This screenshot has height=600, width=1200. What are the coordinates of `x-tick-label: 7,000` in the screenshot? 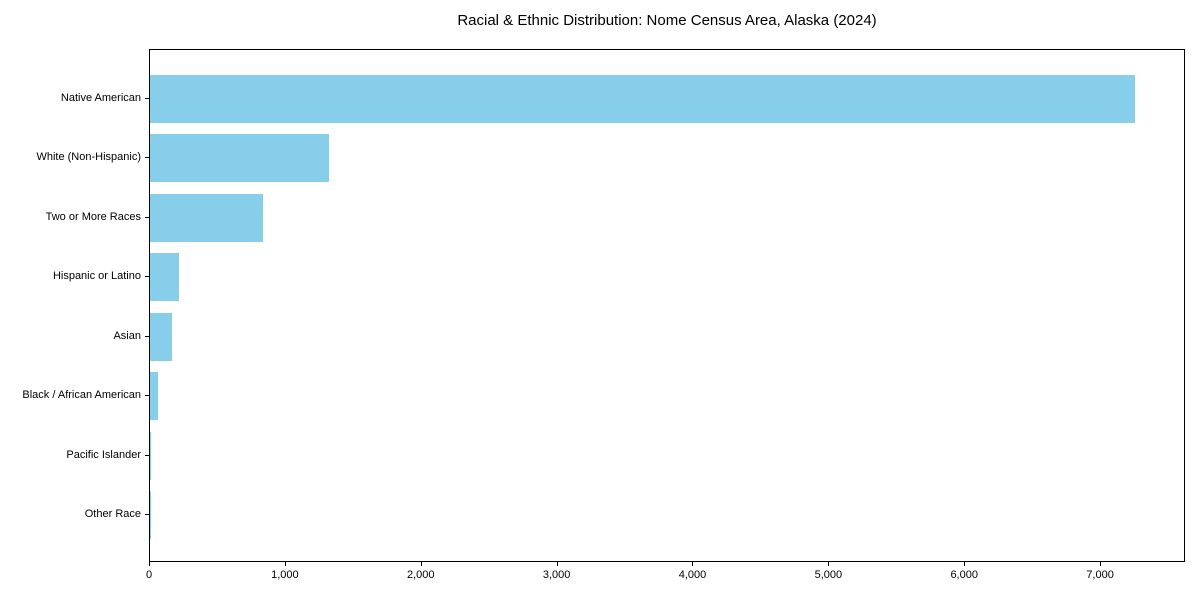 It's located at (1100, 575).